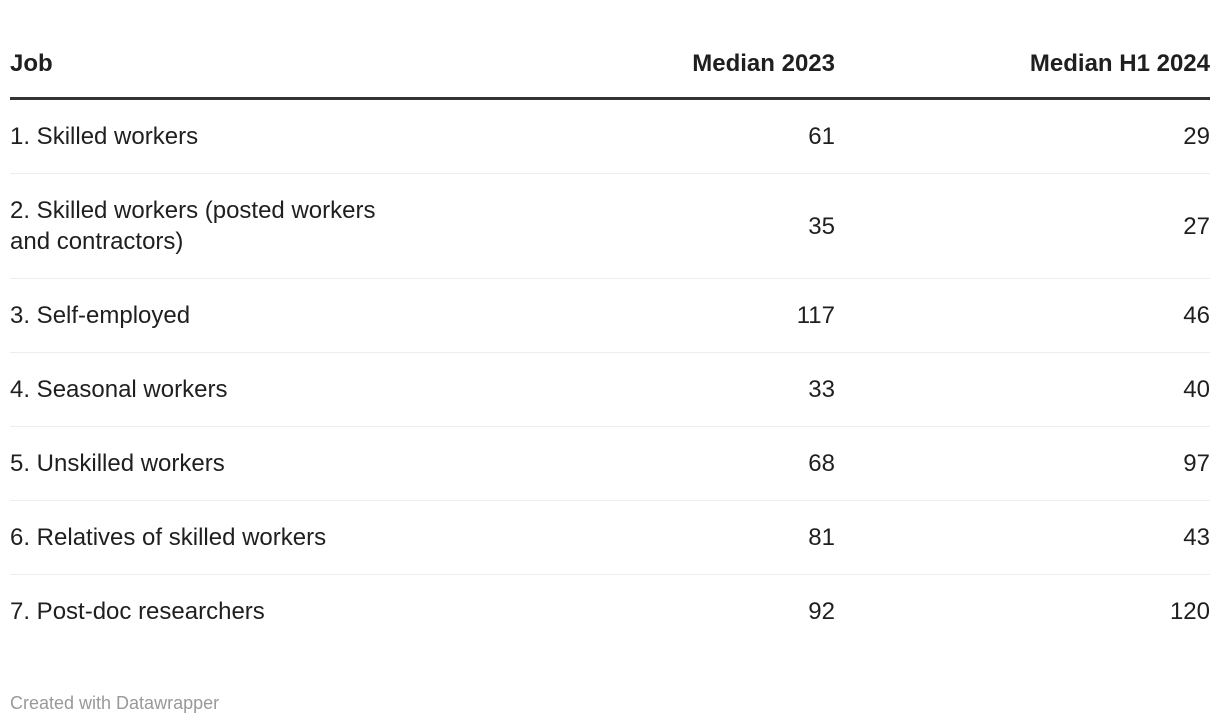 Image resolution: width=1220 pixels, height=726 pixels. Describe the element at coordinates (1022, 315) in the screenshot. I see `median-h1-2024-cell: 46` at that location.